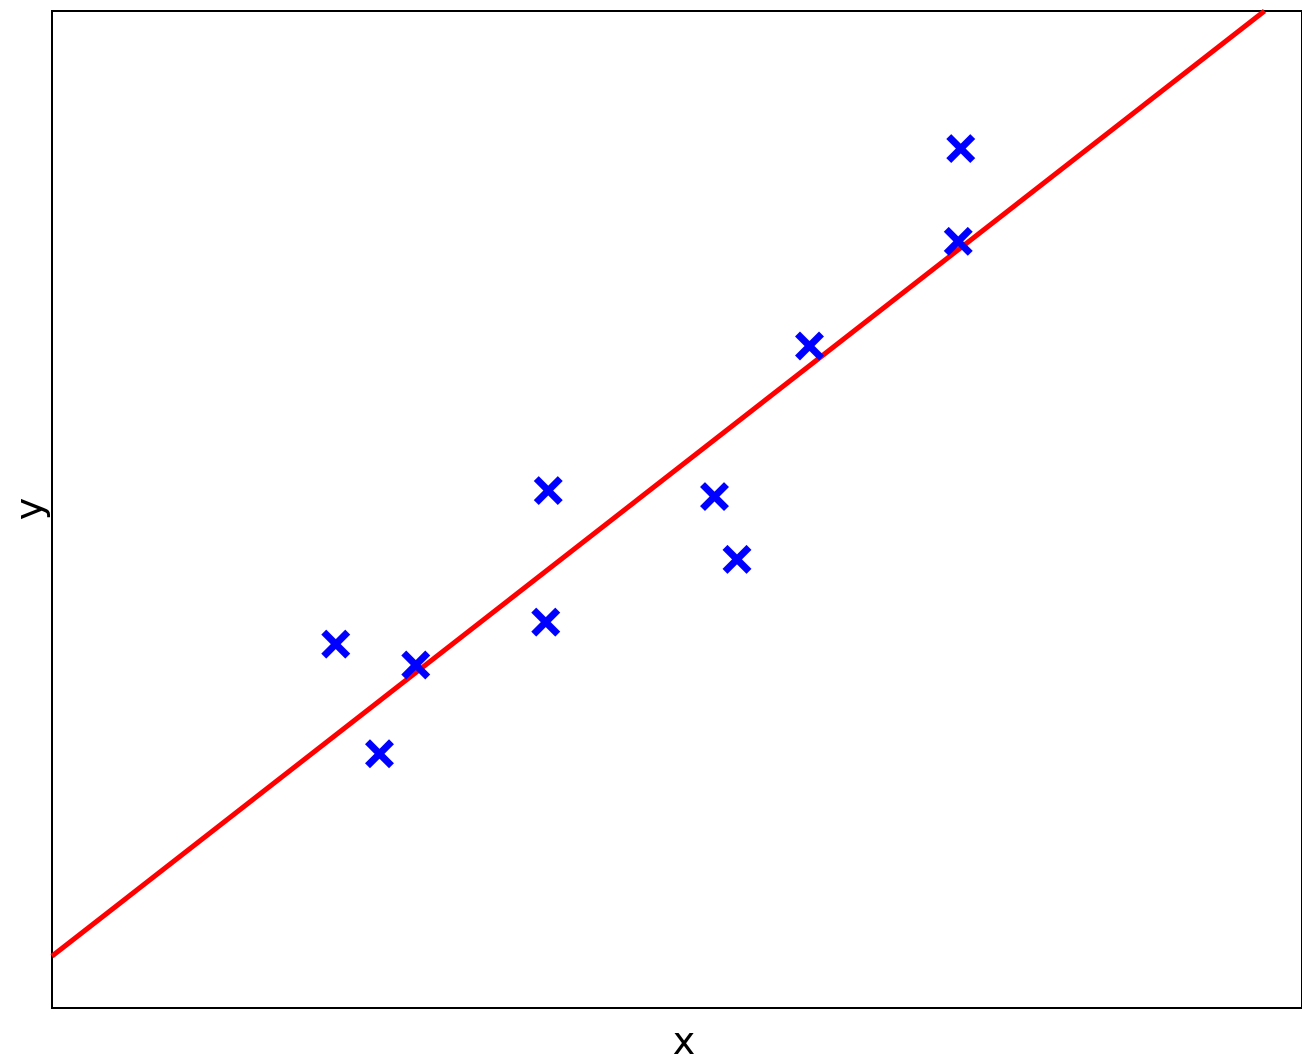  Describe the element at coordinates (684, 1040) in the screenshot. I see `x-axis-label: x` at that location.